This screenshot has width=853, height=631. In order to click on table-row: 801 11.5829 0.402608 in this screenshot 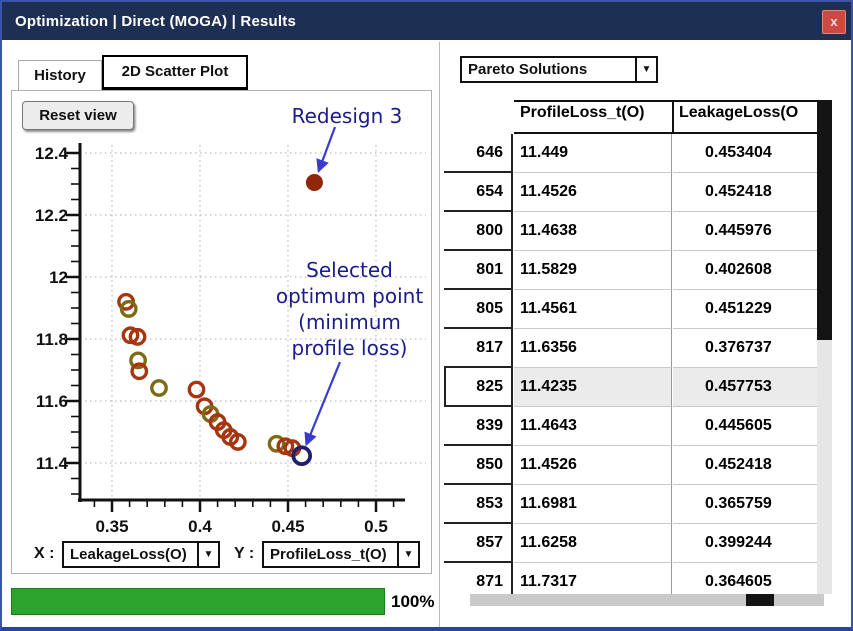, I will do `click(630, 270)`.